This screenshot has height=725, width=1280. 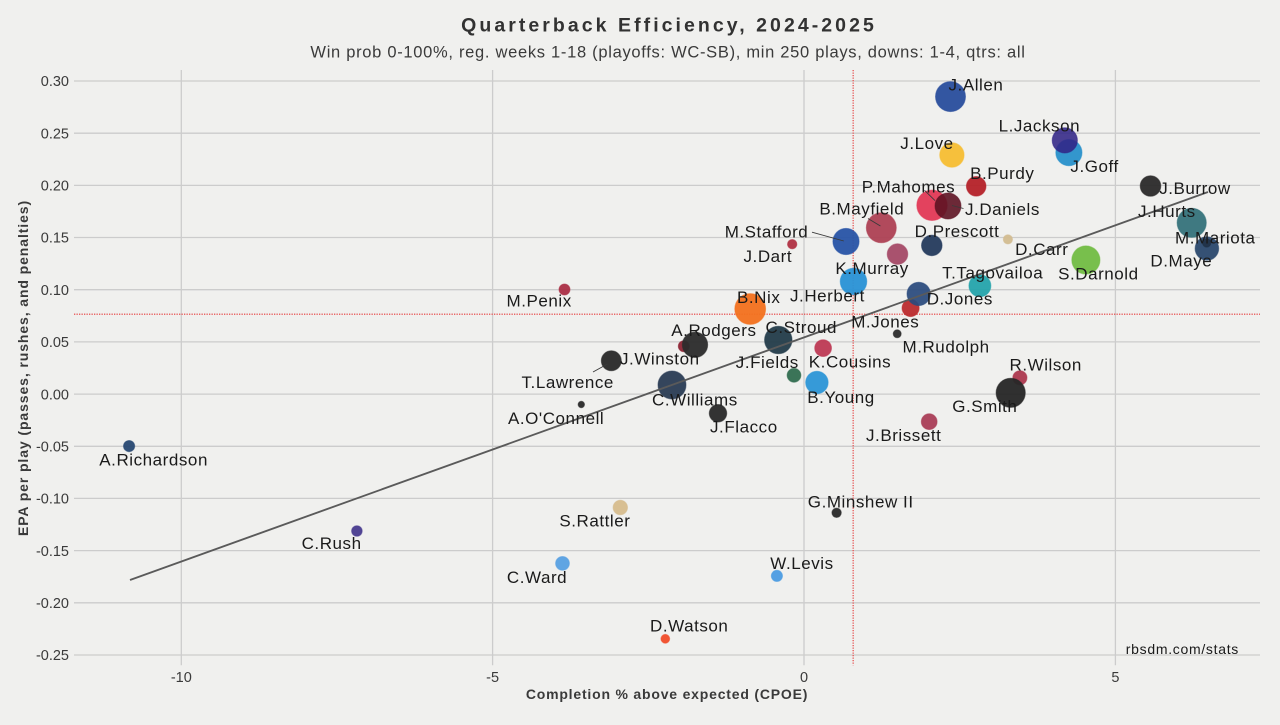 What do you see at coordinates (537, 577) in the screenshot?
I see `svg-text: C.Ward` at bounding box center [537, 577].